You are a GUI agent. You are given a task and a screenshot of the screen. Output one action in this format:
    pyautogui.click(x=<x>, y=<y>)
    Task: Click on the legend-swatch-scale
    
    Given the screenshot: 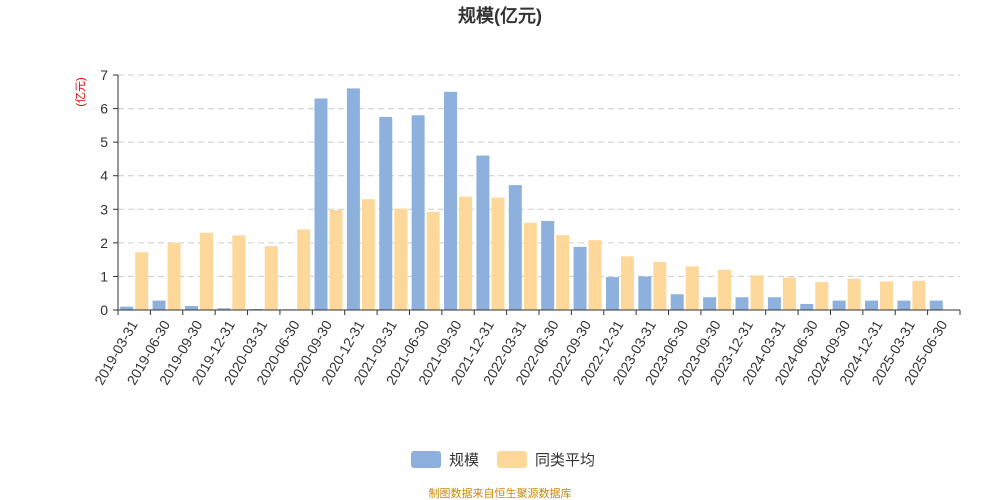 What is the action you would take?
    pyautogui.click(x=426, y=459)
    